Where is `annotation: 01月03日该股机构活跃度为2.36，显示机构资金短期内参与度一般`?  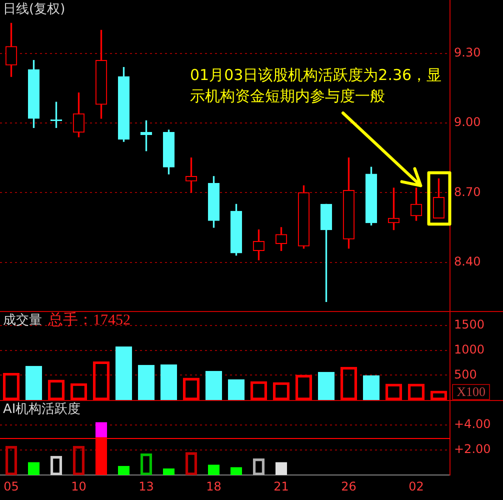 annotation: 01月03日该股机构活跃度为2.36，显示机构资金短期内参与度一般 is located at coordinates (316, 85).